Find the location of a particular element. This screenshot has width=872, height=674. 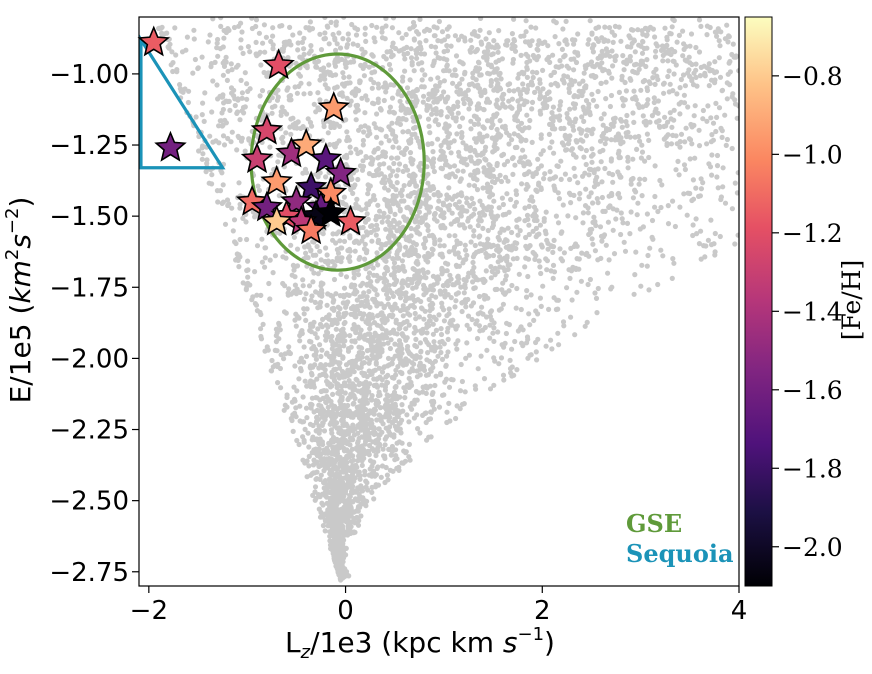

y-tick-label: −1.50 is located at coordinates (89, 217).